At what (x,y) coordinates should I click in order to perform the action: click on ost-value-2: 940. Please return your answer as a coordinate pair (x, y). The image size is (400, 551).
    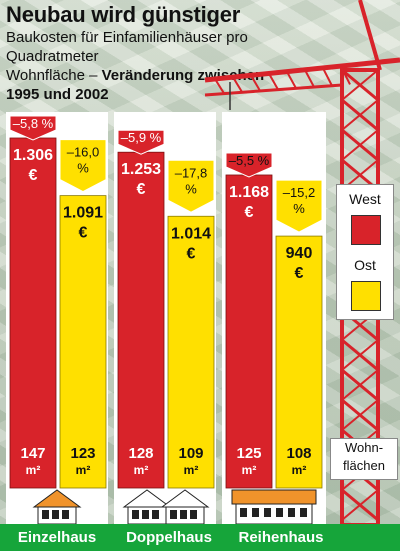
    Looking at the image, I should click on (299, 253).